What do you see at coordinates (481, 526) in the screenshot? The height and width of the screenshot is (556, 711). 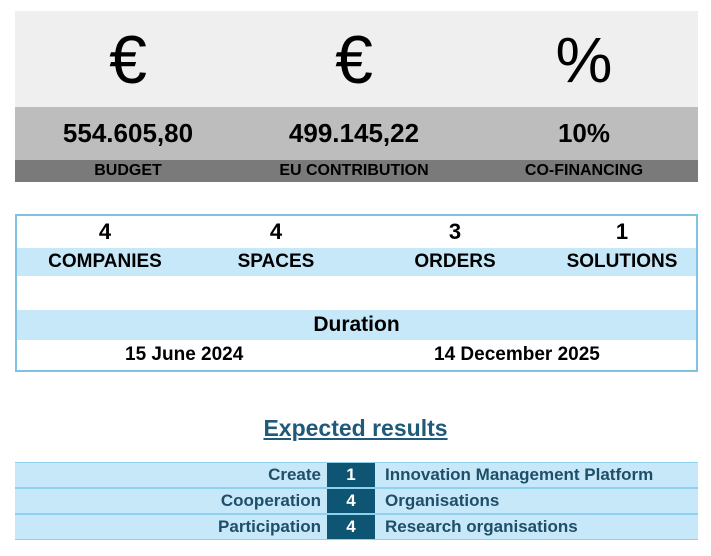 I see `result-object: Research organisations` at bounding box center [481, 526].